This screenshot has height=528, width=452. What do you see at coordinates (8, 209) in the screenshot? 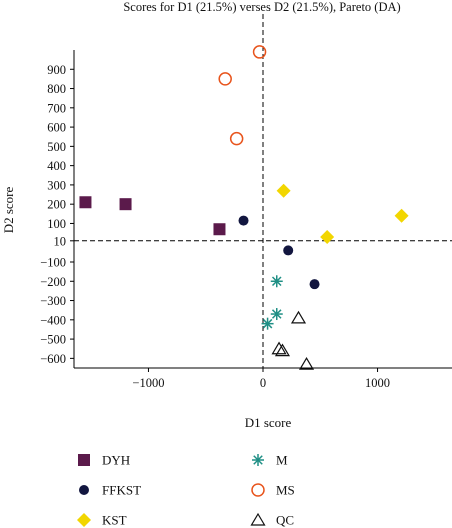
I see `y-axis-label: D2 score` at bounding box center [8, 209].